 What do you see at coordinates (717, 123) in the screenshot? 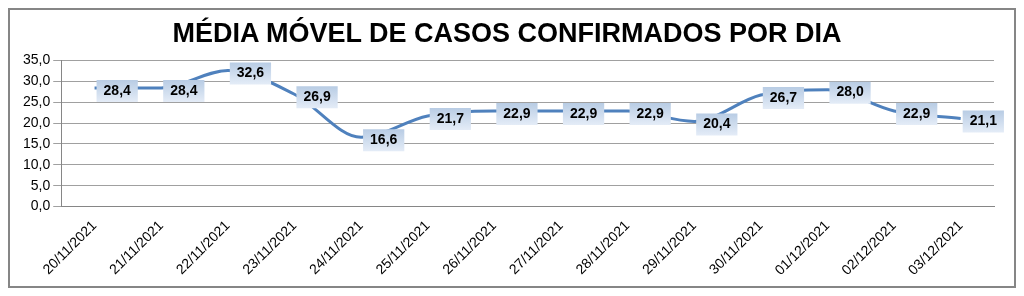
I see `data-label: 20,4` at bounding box center [717, 123].